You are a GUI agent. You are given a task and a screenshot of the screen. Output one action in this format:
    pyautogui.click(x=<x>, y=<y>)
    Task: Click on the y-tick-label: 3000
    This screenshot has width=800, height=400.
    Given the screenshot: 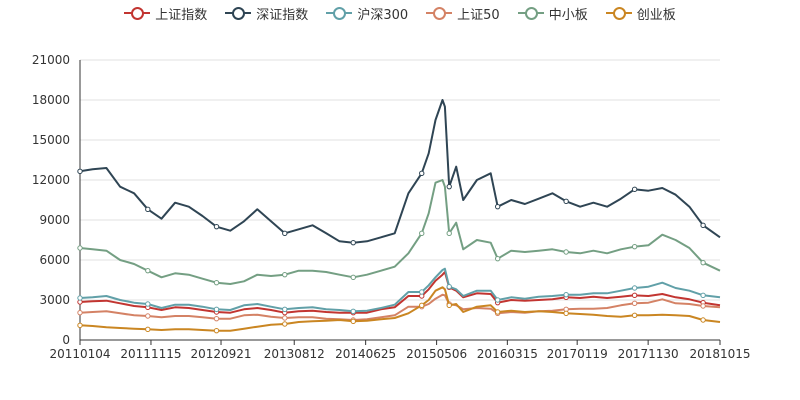 What is the action you would take?
    pyautogui.click(x=54, y=300)
    